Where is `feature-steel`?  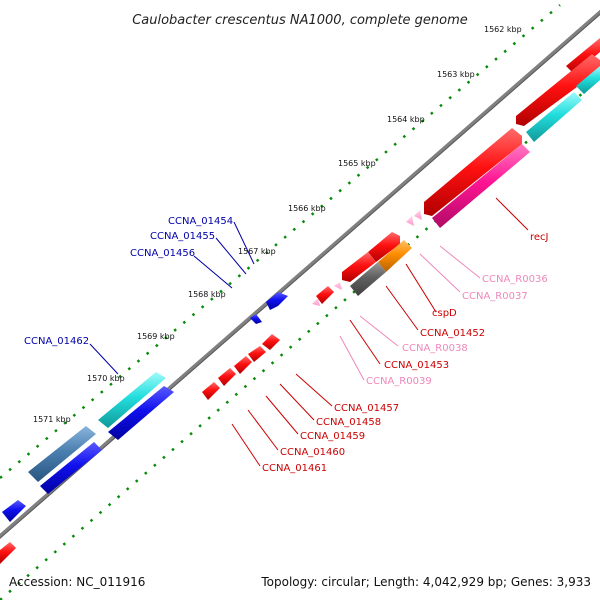
feature-steel is located at coordinates (62, 454).